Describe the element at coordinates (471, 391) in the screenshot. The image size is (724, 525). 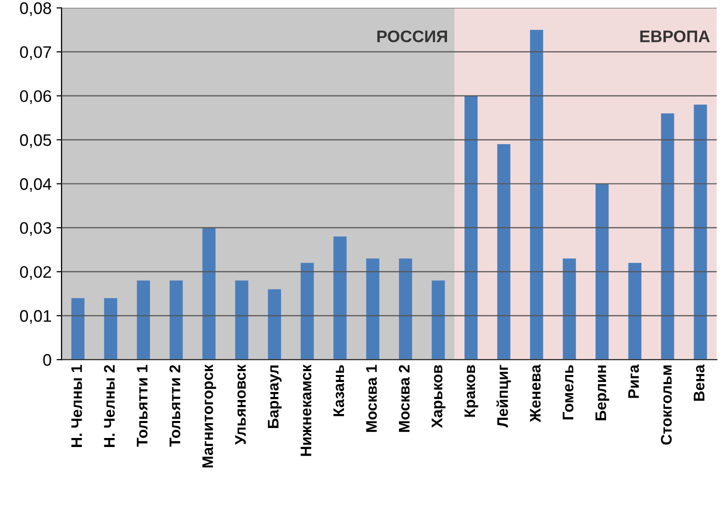
I see `x-tick-label: Краков` at that location.